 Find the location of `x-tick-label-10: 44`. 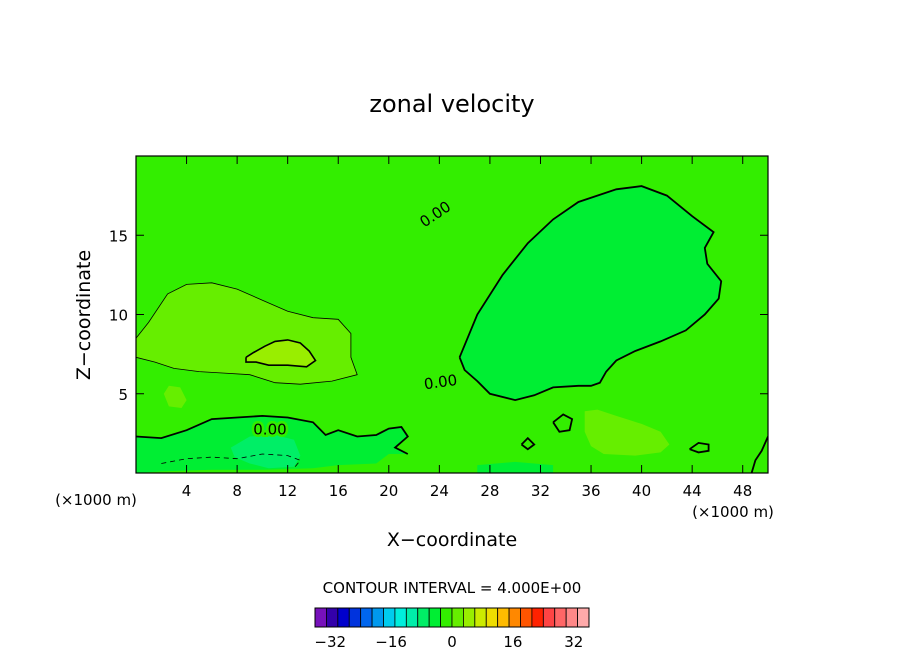

x-tick-label-10: 44 is located at coordinates (692, 491).